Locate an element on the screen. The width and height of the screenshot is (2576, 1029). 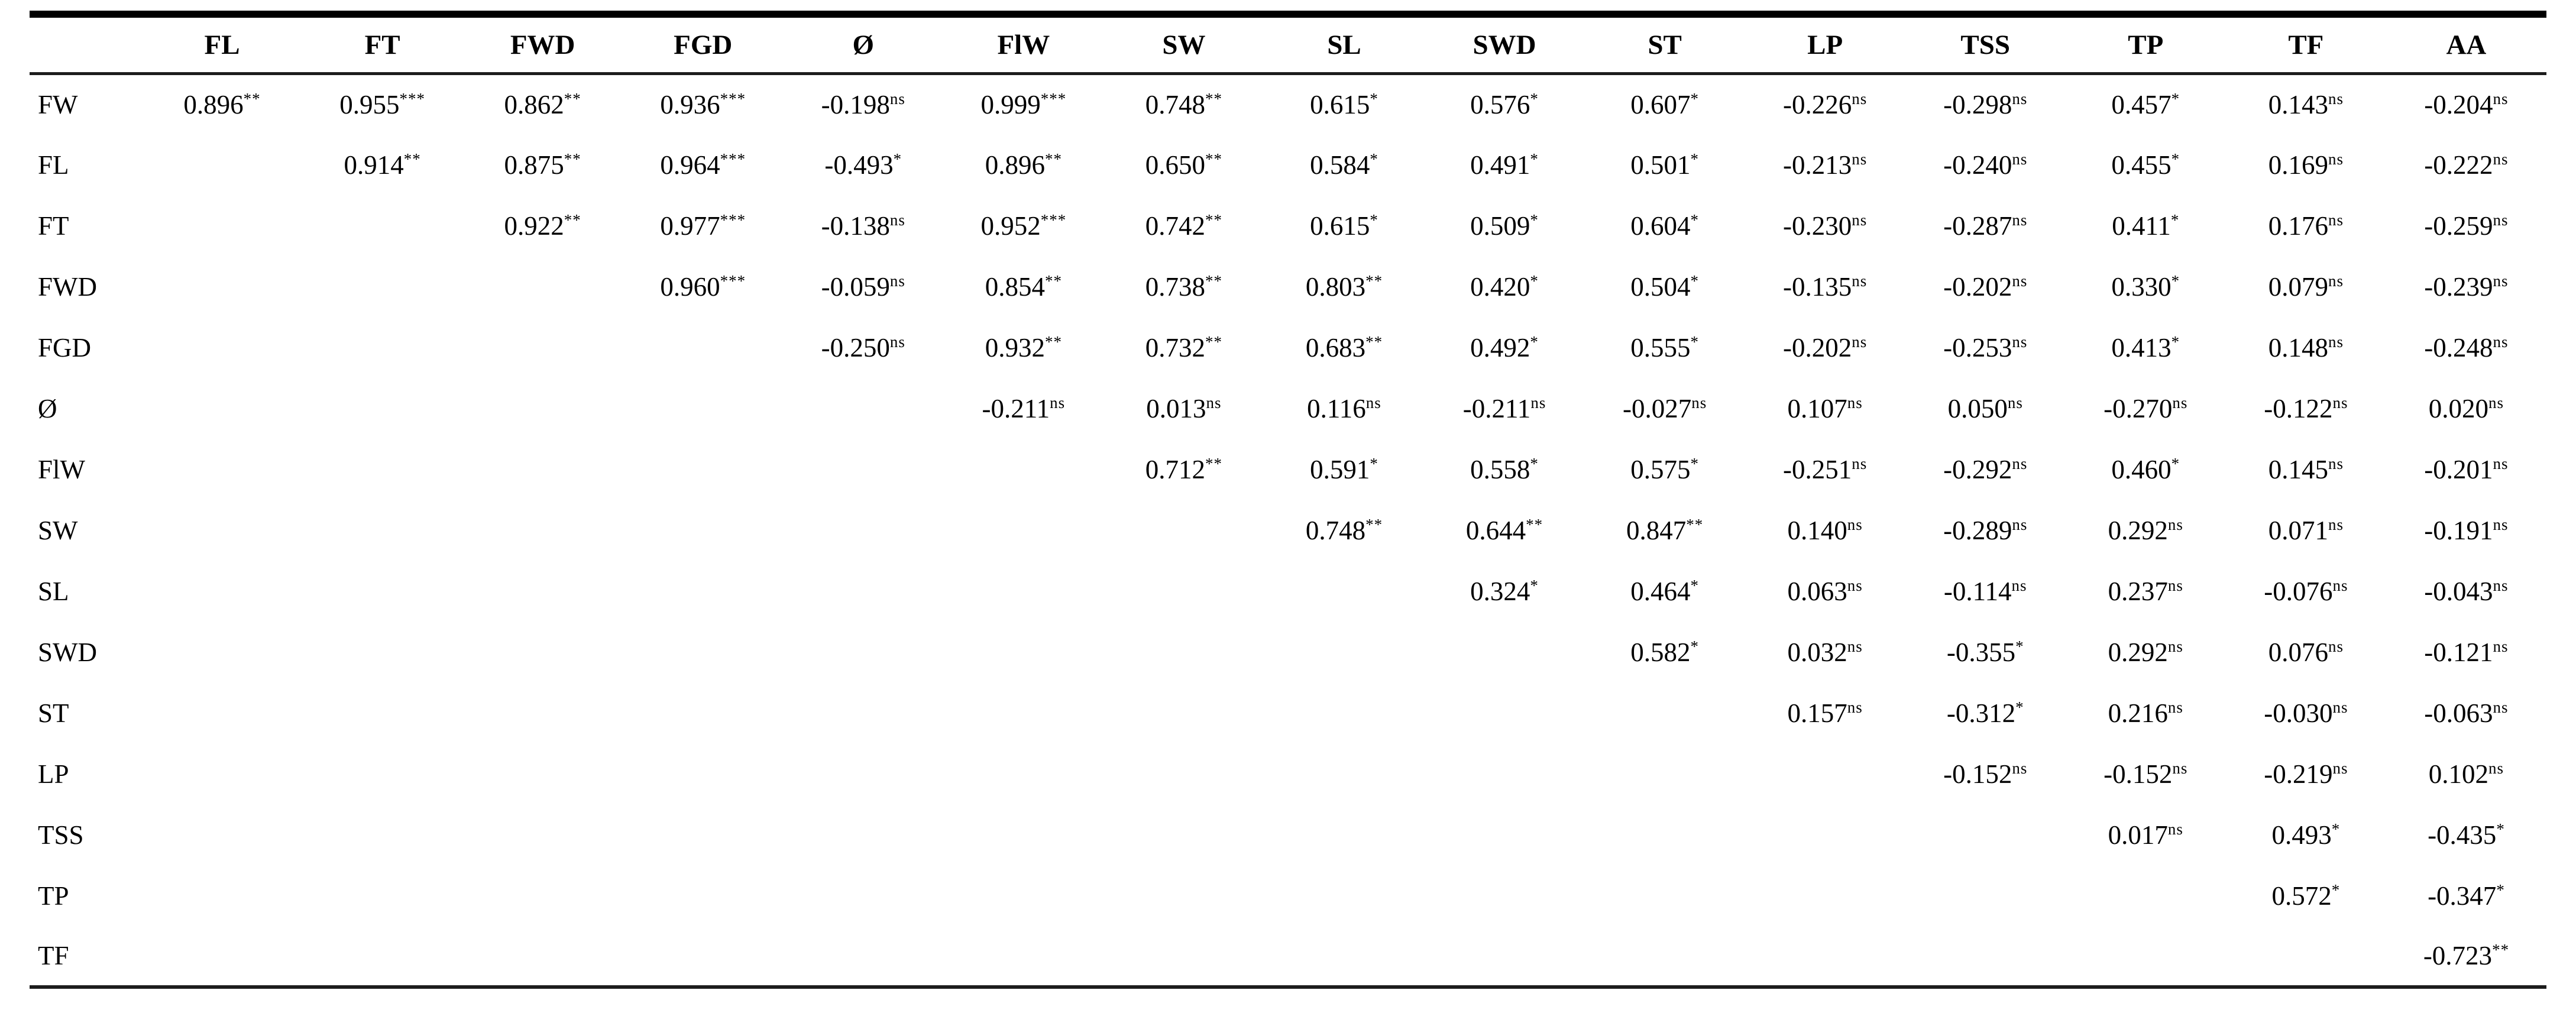
correlation-value: 0.460 is located at coordinates (2142, 469).